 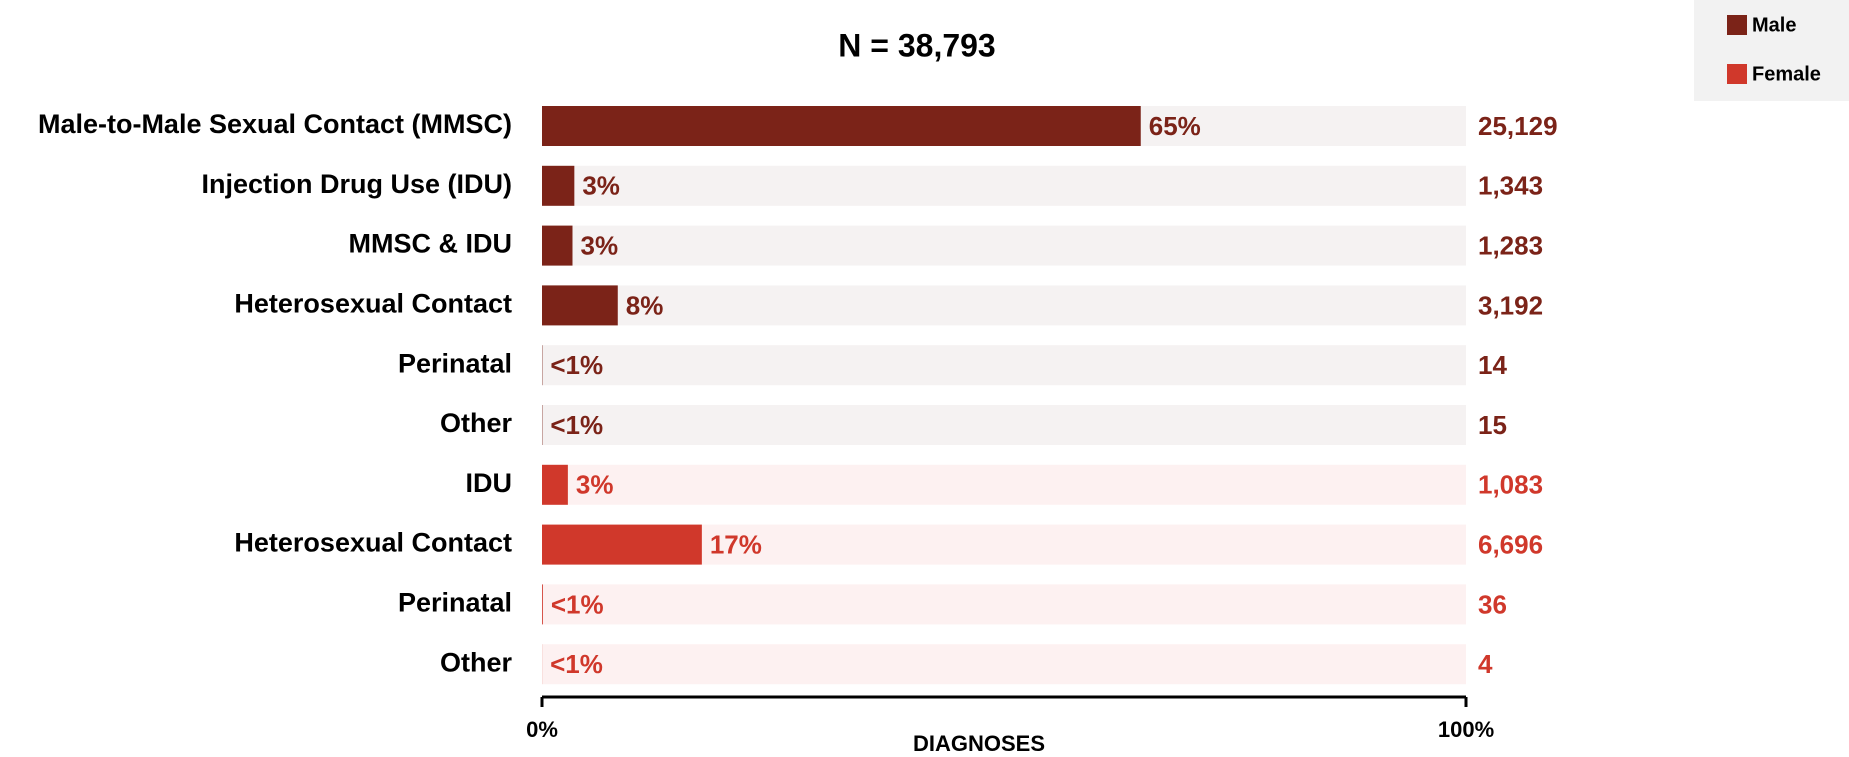 I want to click on chart-title: N = 38,793, so click(x=916, y=45).